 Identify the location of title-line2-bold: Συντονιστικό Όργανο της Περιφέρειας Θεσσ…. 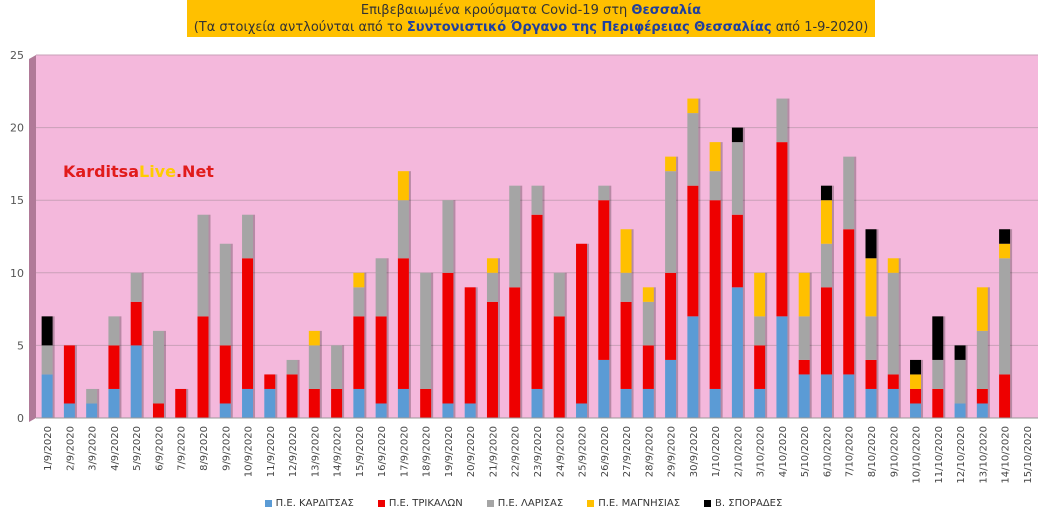
(589, 27).